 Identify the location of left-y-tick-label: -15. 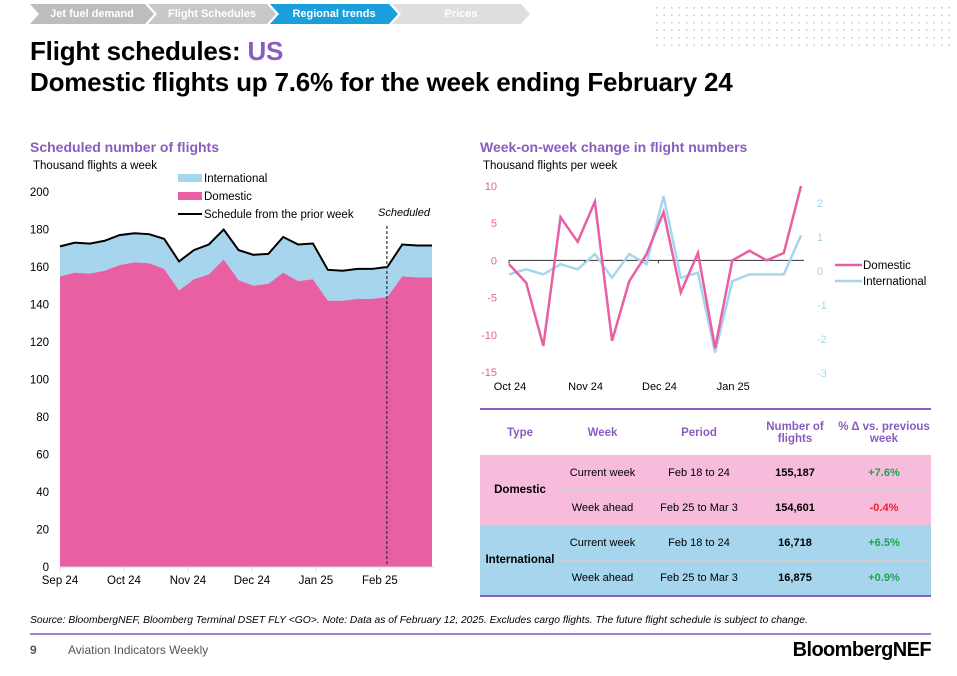
(489, 373).